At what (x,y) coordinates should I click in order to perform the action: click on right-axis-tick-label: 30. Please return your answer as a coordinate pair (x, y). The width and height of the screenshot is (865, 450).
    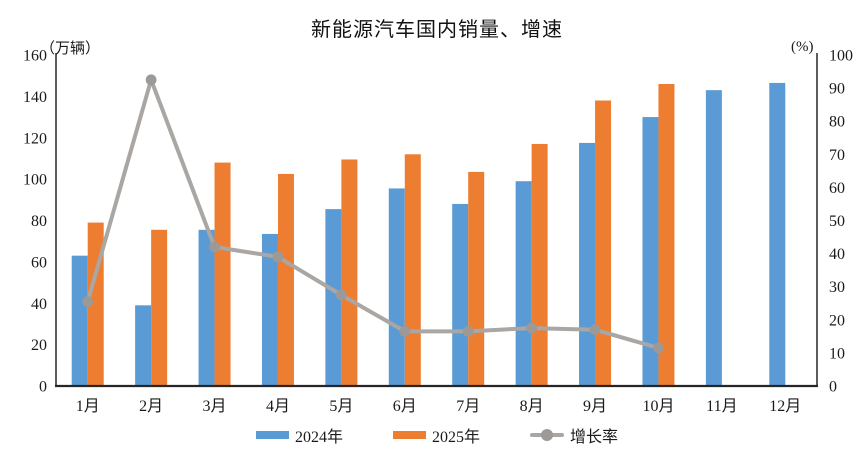
    Looking at the image, I should click on (837, 287).